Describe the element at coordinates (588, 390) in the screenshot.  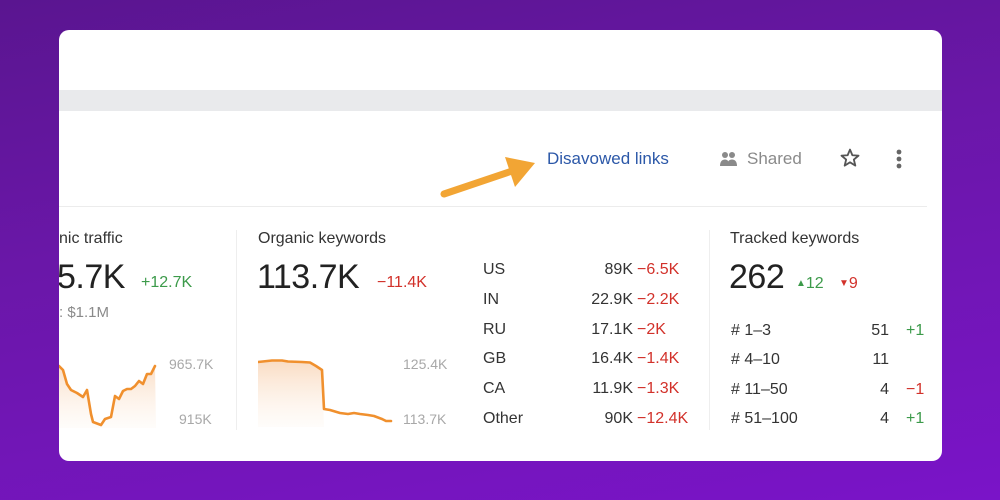
I see `country-row-ca: CA 11.9K −1.3K` at that location.